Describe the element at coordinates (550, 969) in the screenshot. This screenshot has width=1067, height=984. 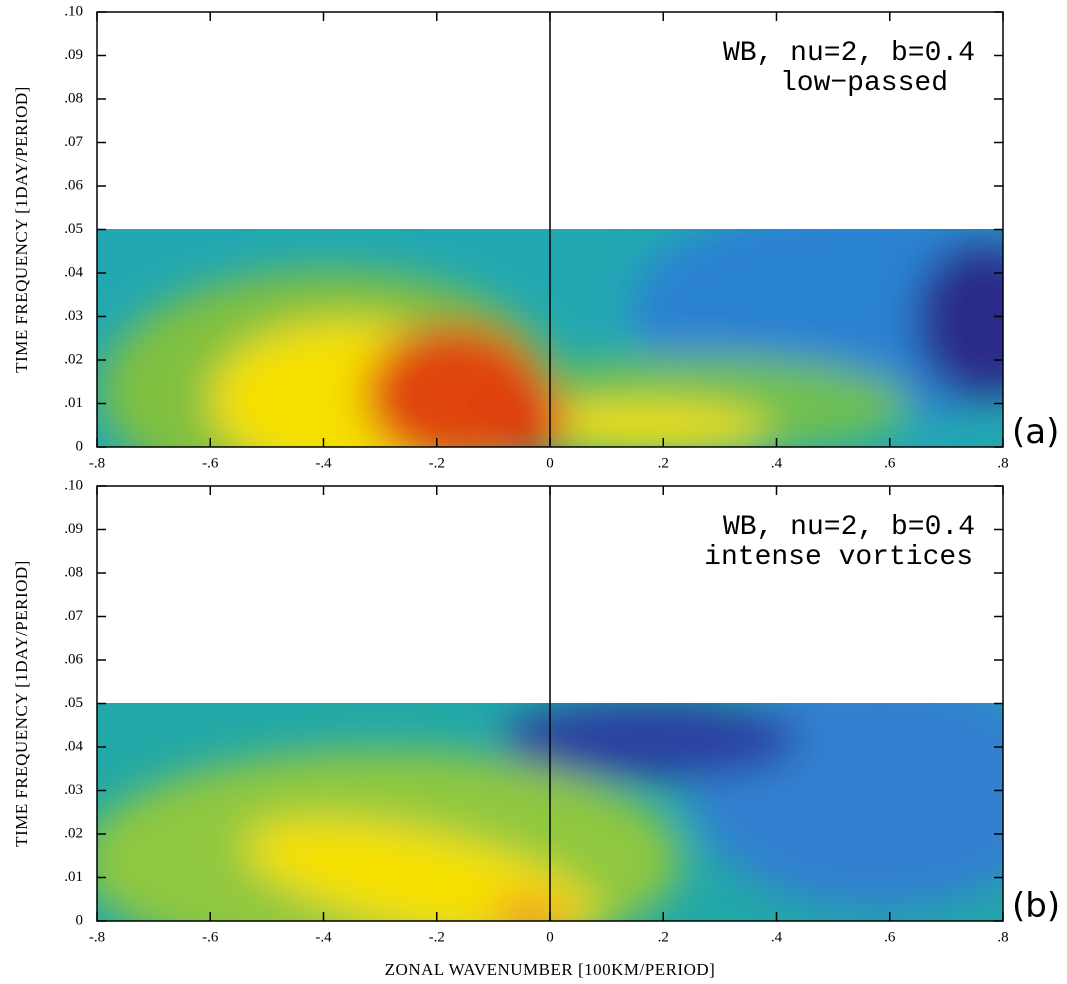
I see `x-axis-label: ZONAL WAVENUMBER [100KM/PERIOD]` at that location.